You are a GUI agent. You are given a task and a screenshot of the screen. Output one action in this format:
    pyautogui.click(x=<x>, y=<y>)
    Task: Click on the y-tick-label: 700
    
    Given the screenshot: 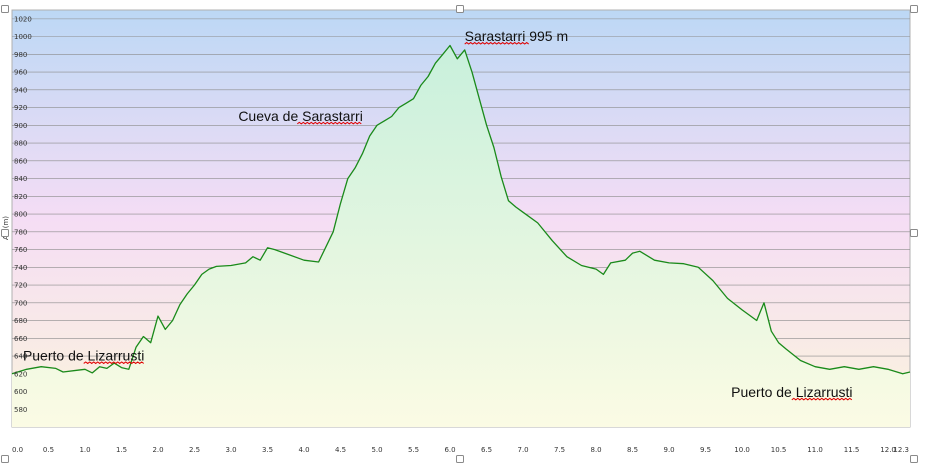 What is the action you would take?
    pyautogui.click(x=20, y=303)
    